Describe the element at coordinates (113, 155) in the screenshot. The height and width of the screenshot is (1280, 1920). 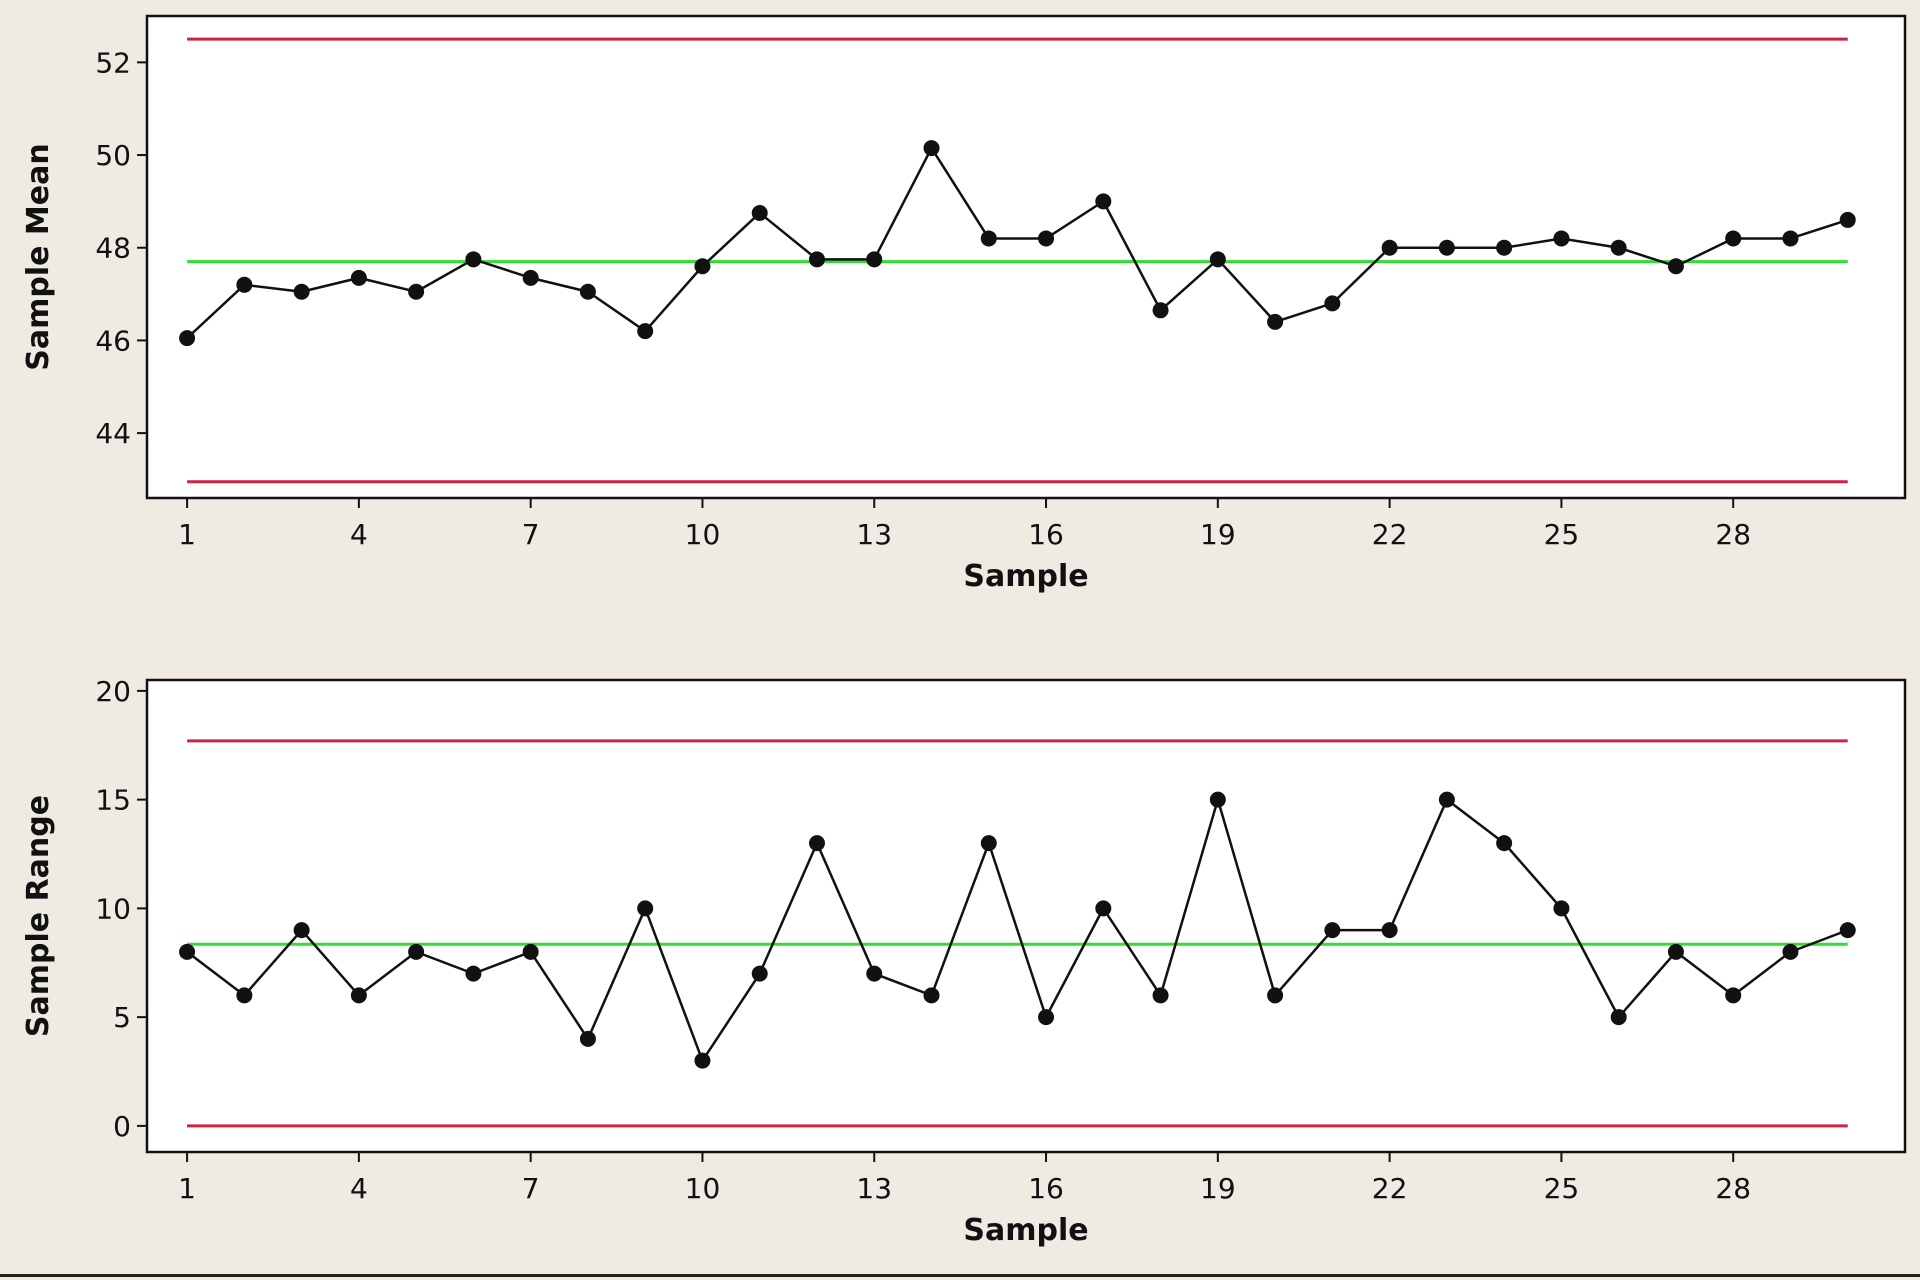
I see `y-tick-label: 50` at that location.